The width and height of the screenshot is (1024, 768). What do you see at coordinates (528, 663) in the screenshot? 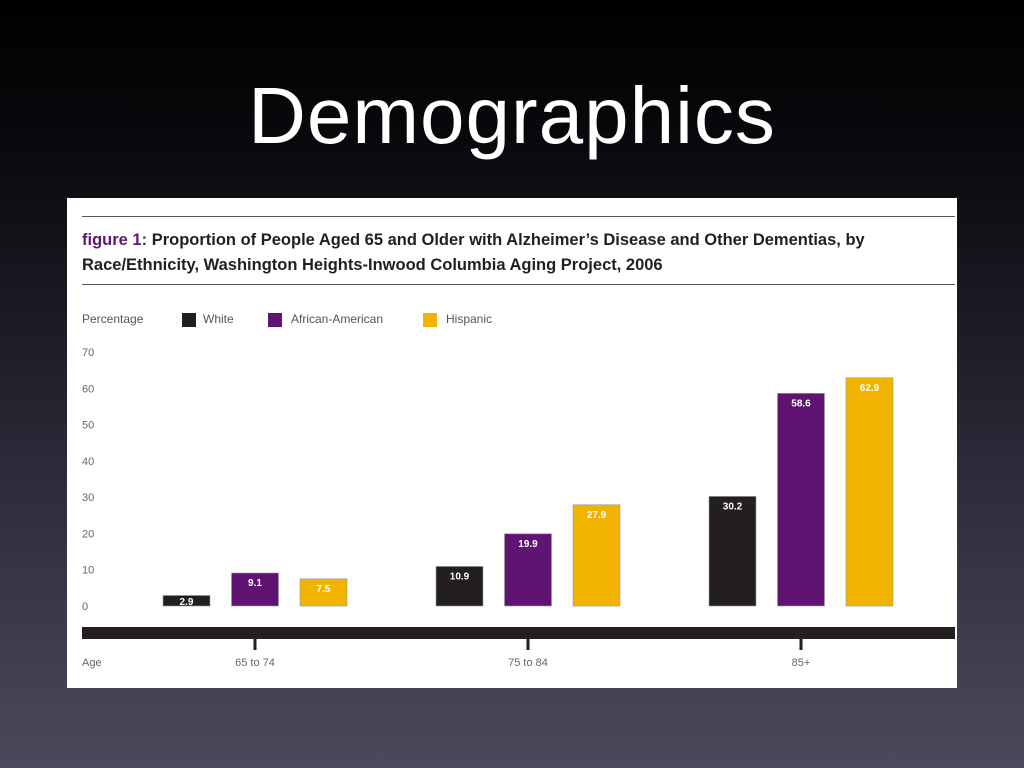
I see `x-tick-label: 75 to 84` at bounding box center [528, 663].